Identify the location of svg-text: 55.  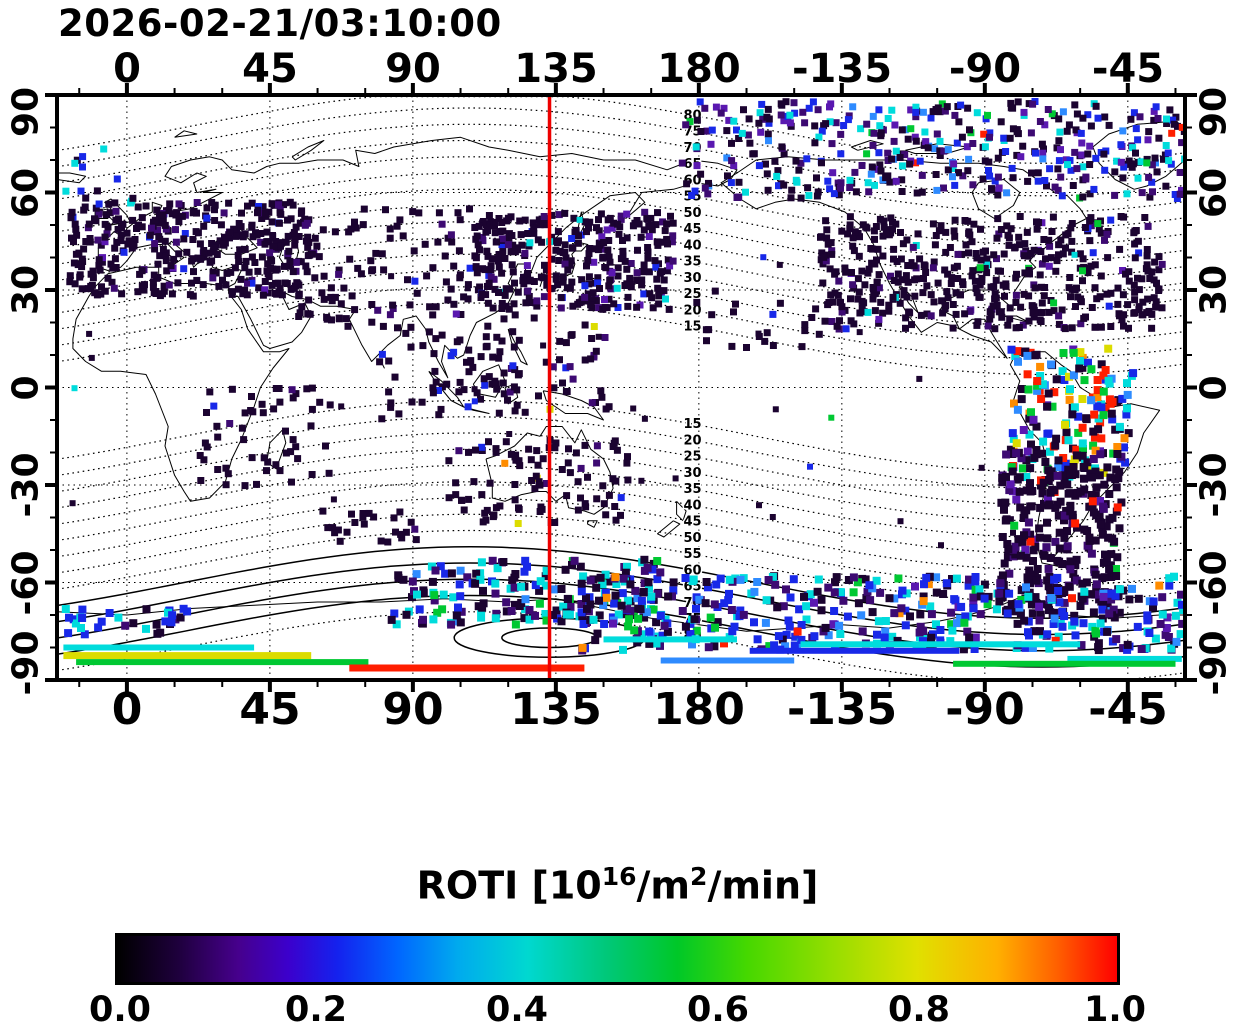
(692, 554).